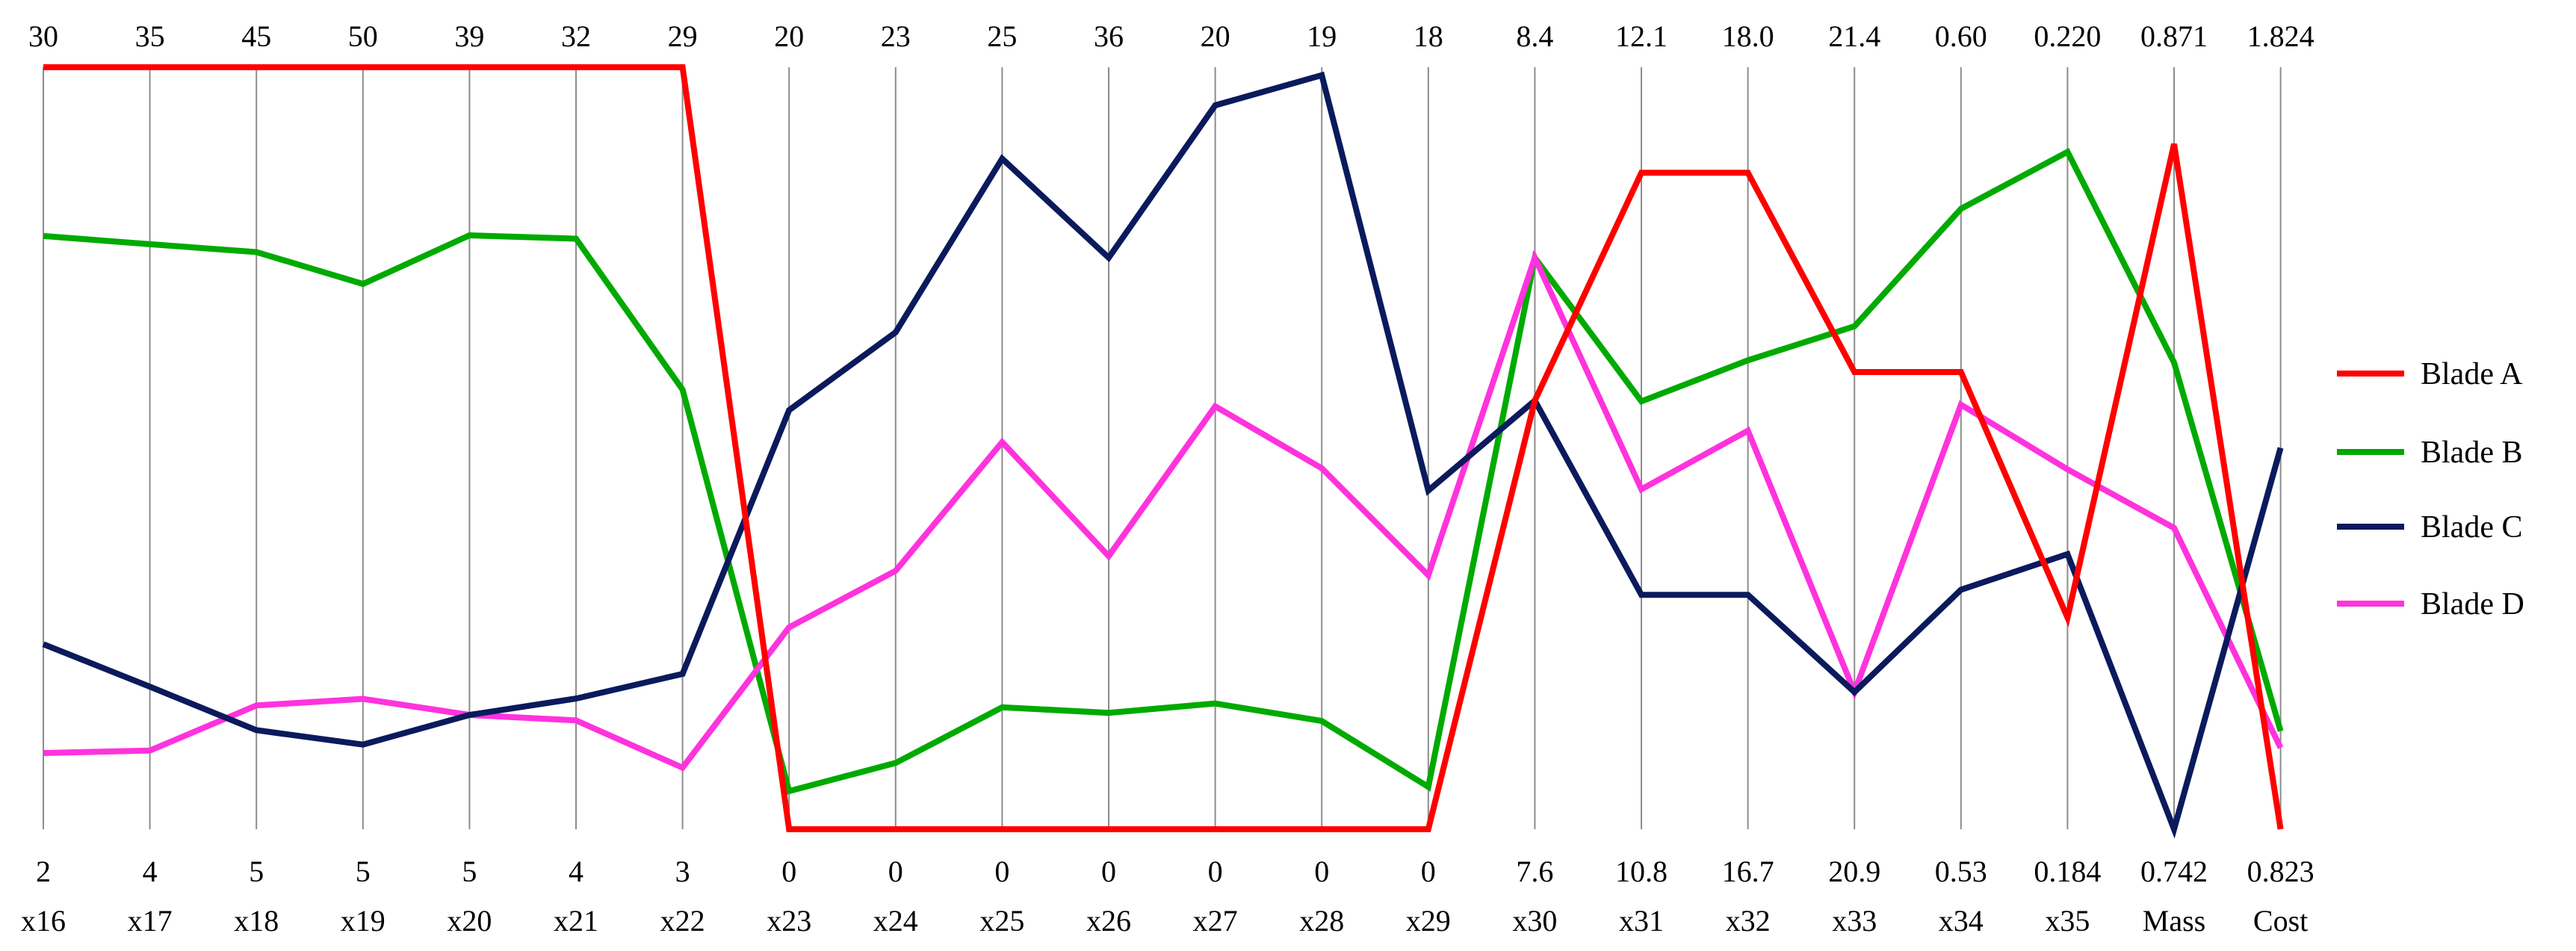  What do you see at coordinates (683, 36) in the screenshot?
I see `axis-max-label-x22: 29` at bounding box center [683, 36].